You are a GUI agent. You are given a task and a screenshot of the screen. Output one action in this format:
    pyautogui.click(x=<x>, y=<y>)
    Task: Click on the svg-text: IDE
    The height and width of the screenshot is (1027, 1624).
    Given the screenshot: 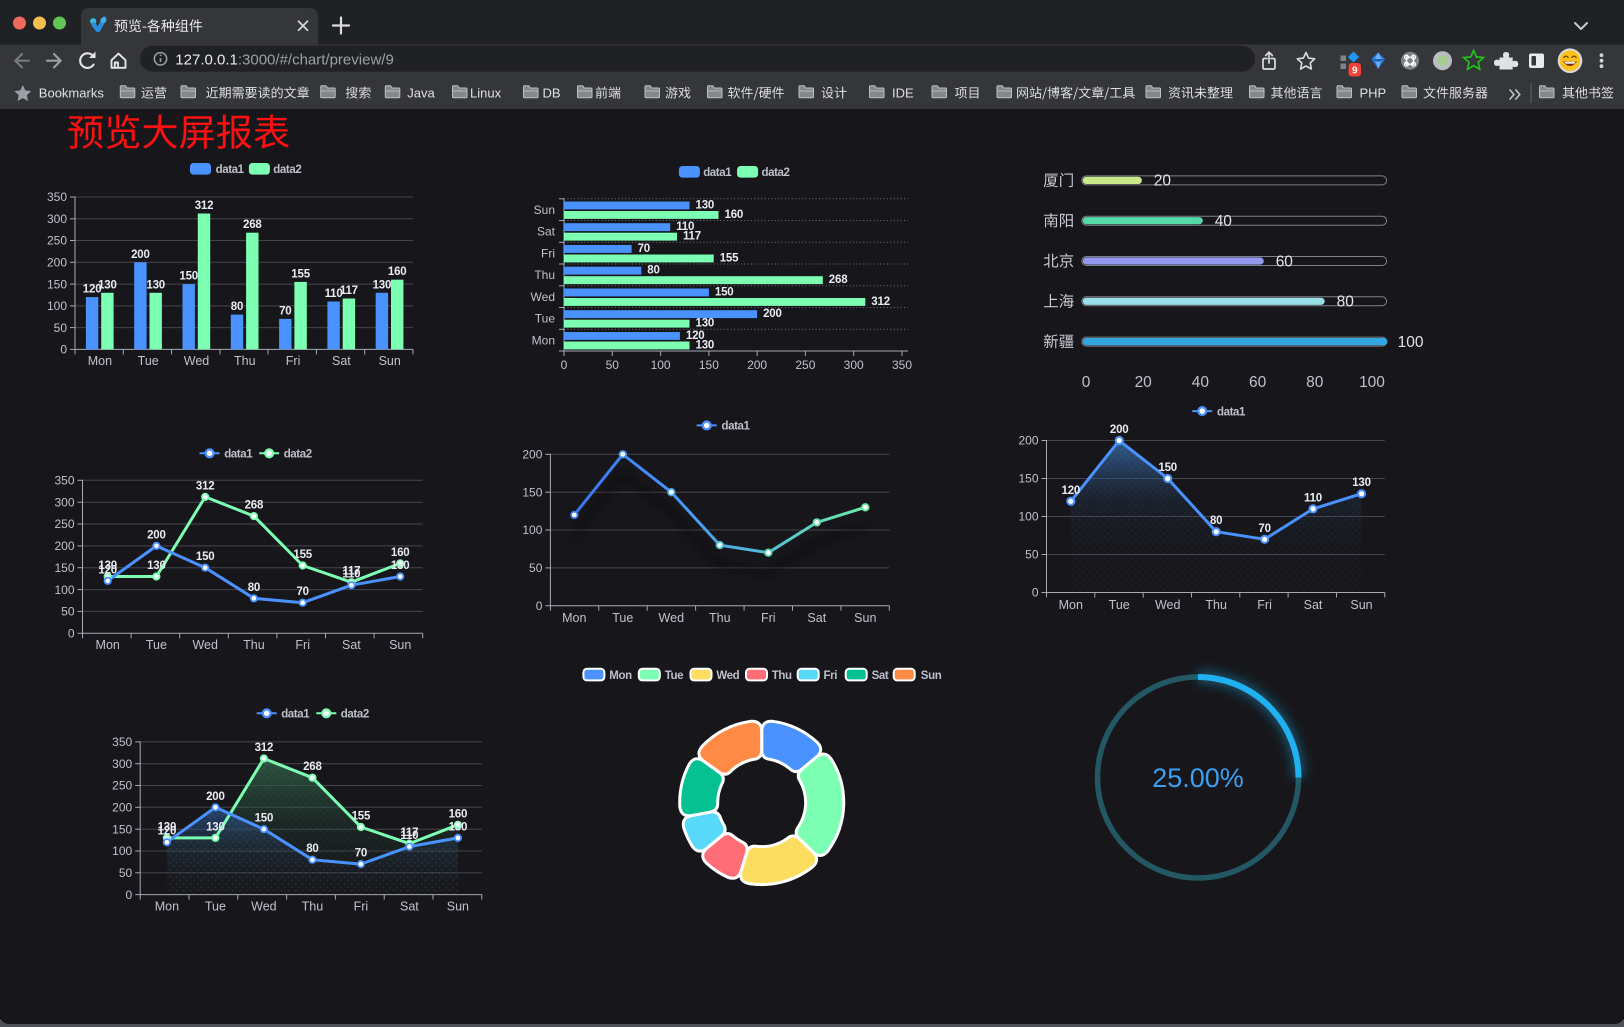 What is the action you would take?
    pyautogui.click(x=903, y=93)
    